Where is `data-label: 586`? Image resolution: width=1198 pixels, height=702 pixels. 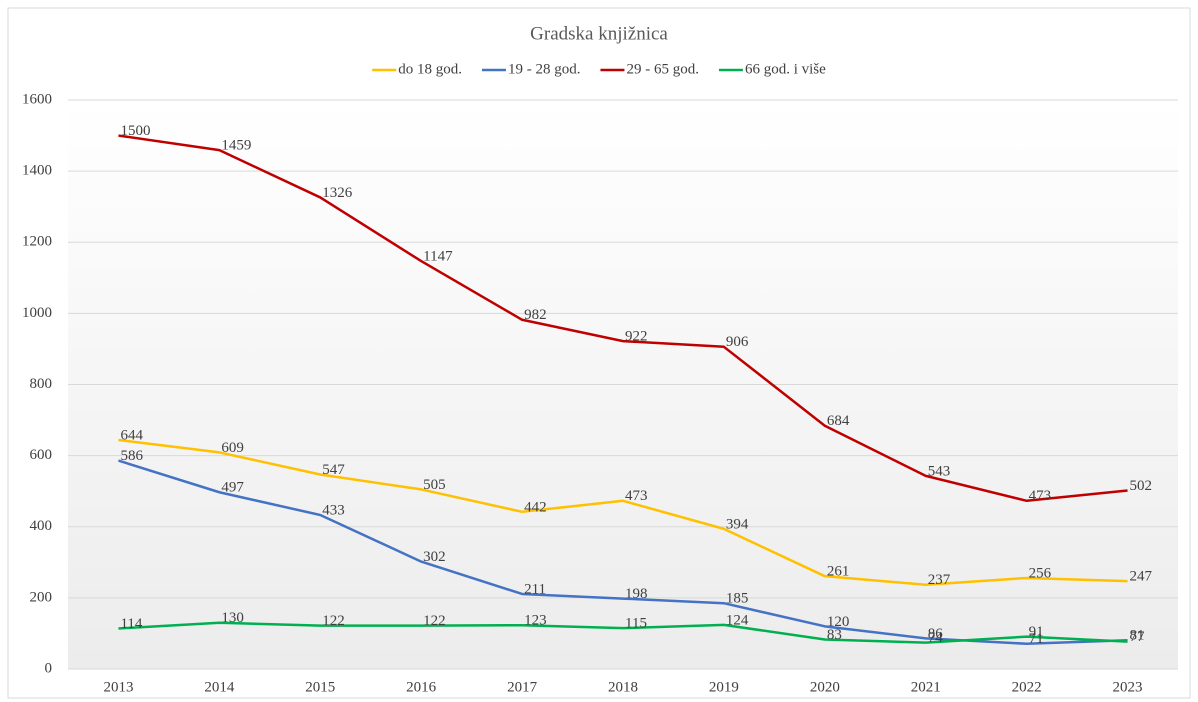 data-label: 586 is located at coordinates (131, 456).